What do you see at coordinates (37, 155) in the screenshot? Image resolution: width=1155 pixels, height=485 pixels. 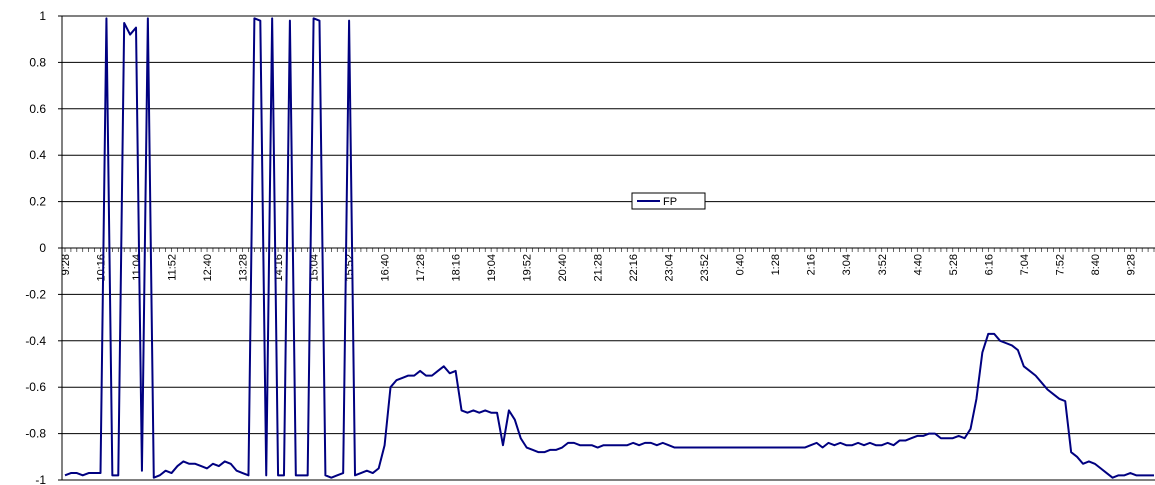 I see `y-tick-label: 0.4` at bounding box center [37, 155].